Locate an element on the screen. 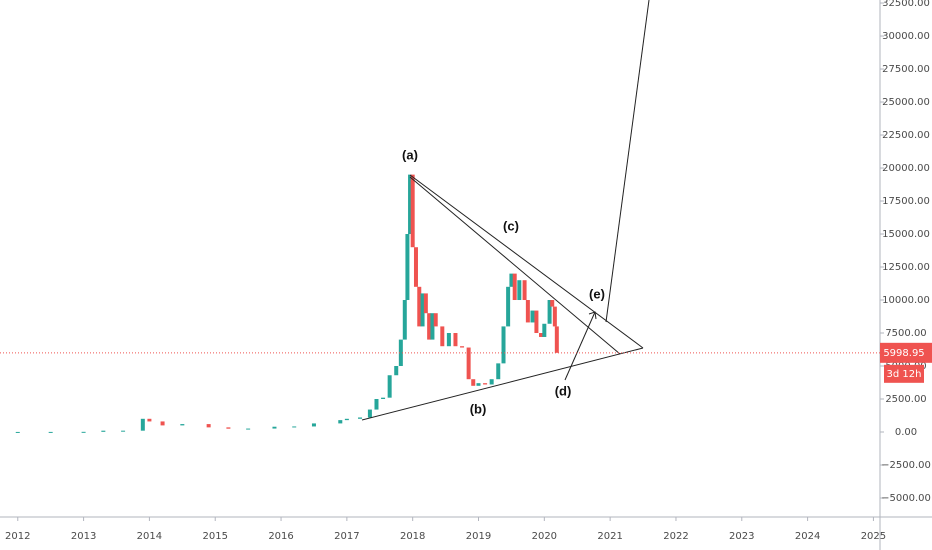 The height and width of the screenshot is (550, 932). x-tick-label: 2014 is located at coordinates (149, 536).